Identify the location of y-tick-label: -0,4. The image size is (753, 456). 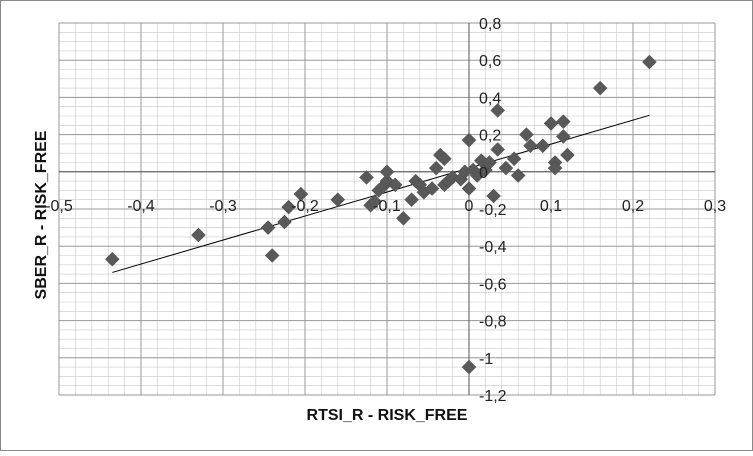
(493, 247).